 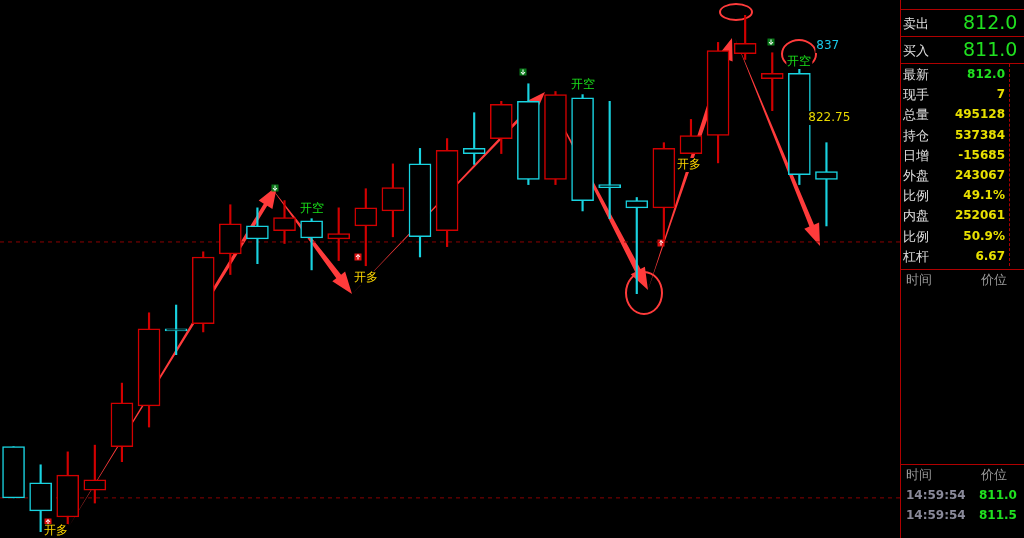 I want to click on text: 杠杆, so click(x=916, y=256).